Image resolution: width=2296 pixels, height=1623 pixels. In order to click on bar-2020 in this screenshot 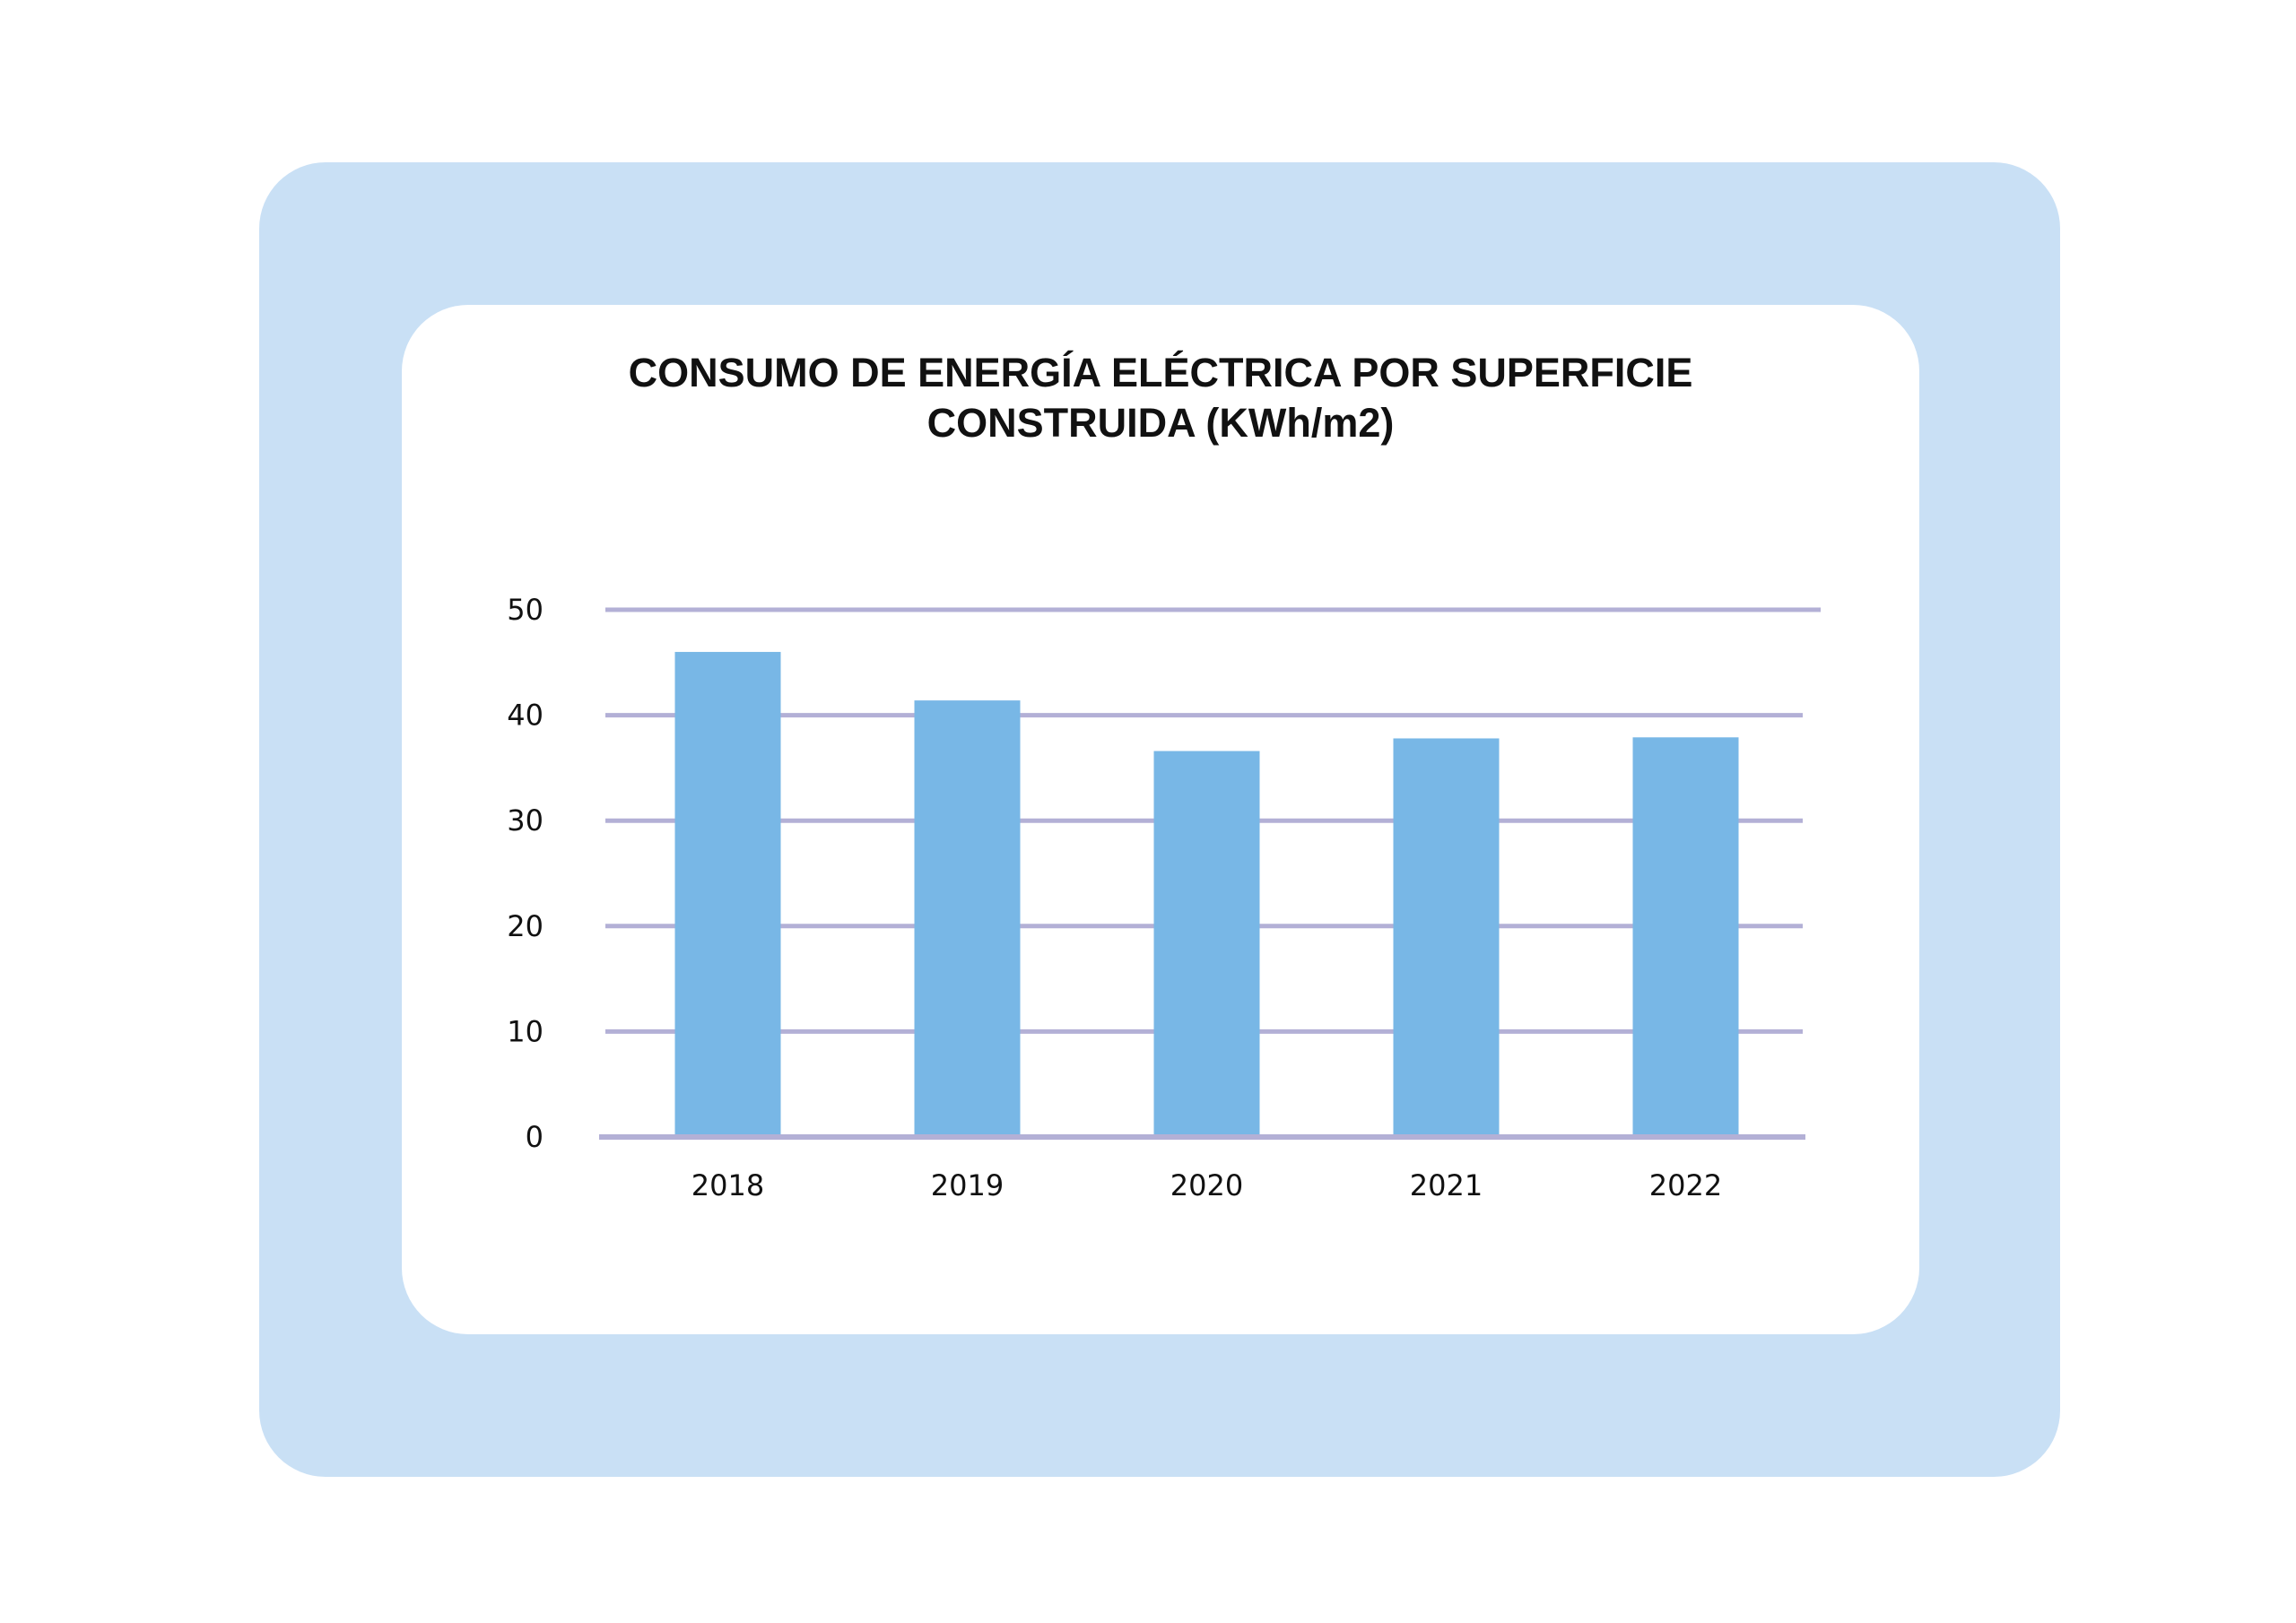, I will do `click(1206, 944)`.